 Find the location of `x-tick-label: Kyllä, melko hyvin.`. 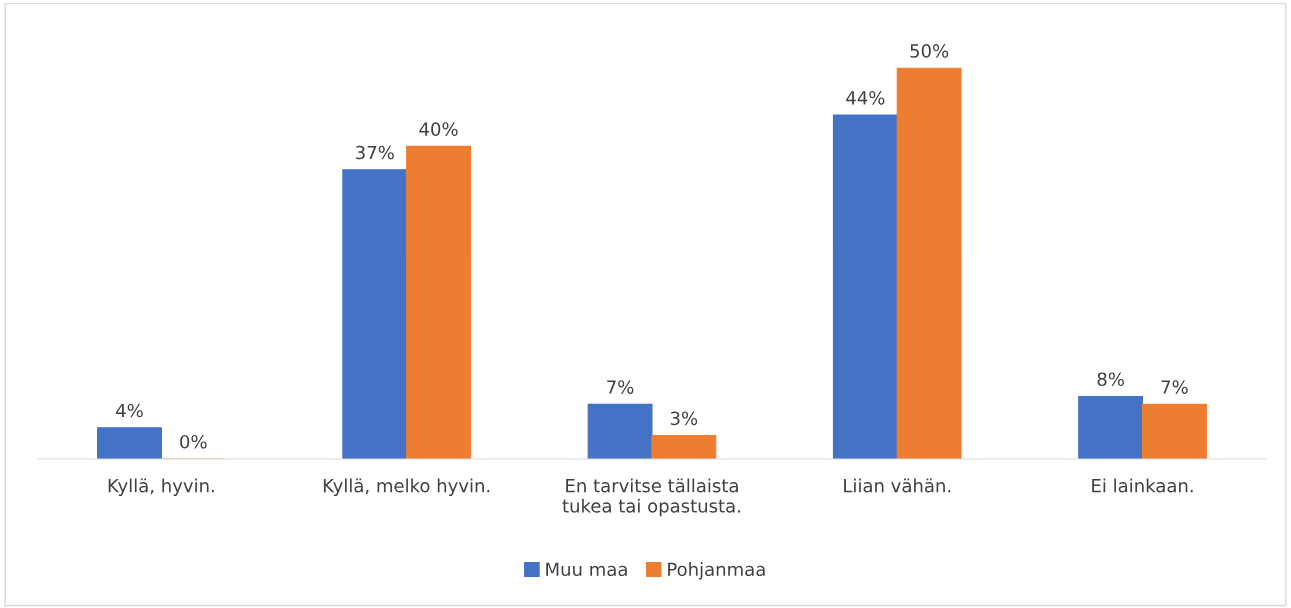

x-tick-label: Kyllä, melko hyvin. is located at coordinates (406, 487).